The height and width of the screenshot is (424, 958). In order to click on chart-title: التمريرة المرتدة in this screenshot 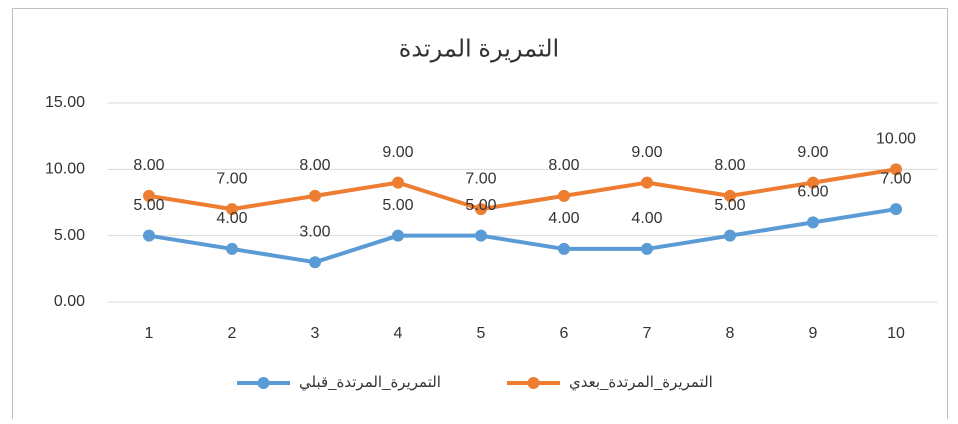, I will do `click(479, 48)`.